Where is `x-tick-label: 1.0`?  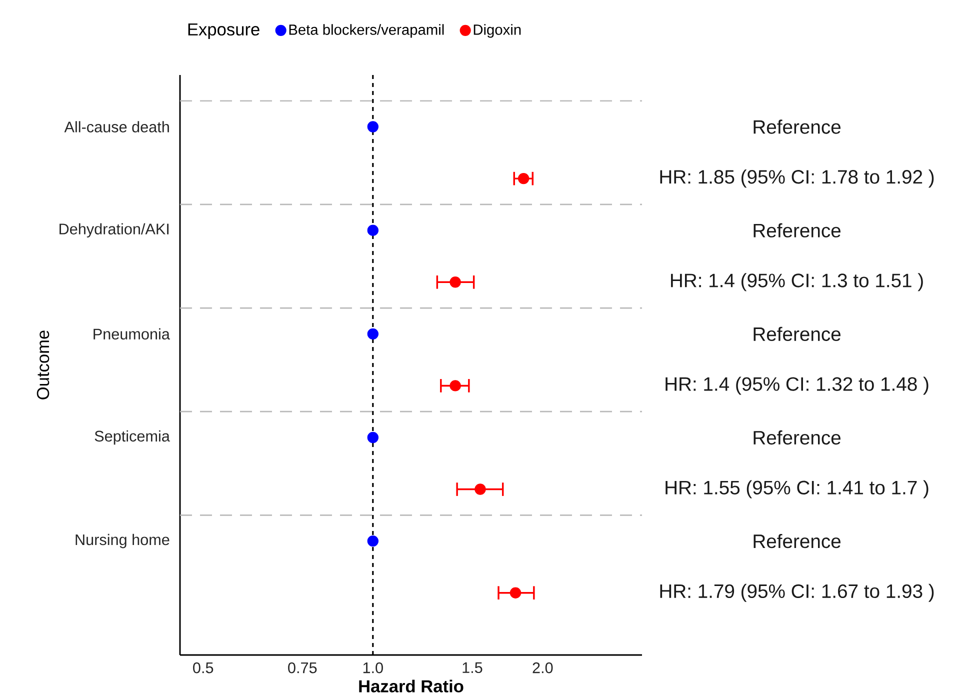 x-tick-label: 1.0 is located at coordinates (373, 668).